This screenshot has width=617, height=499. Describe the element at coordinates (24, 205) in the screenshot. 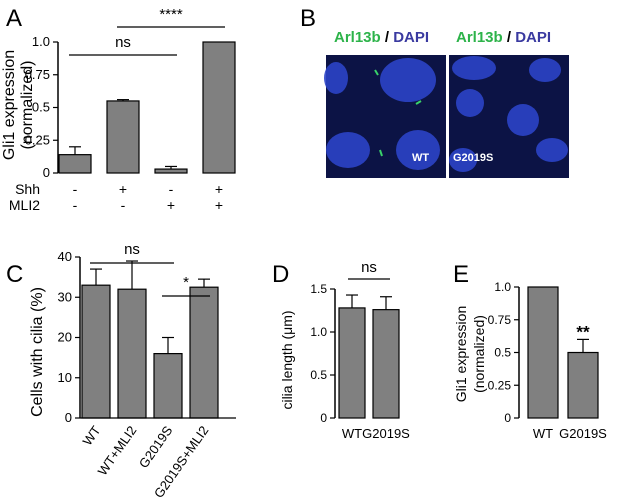

I see `treatment-label: MLI2` at that location.